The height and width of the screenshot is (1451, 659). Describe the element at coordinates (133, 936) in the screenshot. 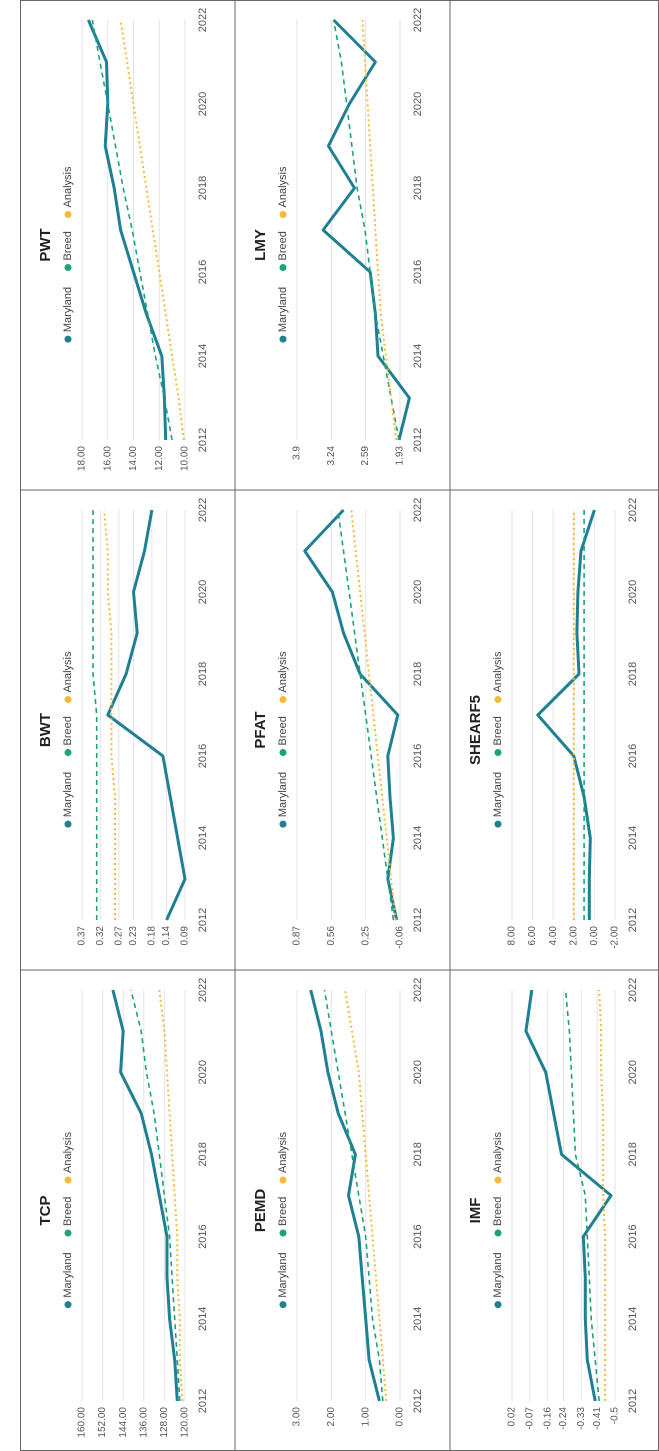

I see `y-tick-label: 0.23` at that location.